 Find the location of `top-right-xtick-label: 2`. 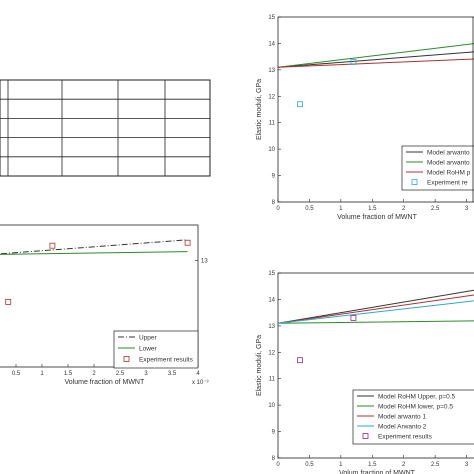

top-right-xtick-label: 2 is located at coordinates (404, 209).